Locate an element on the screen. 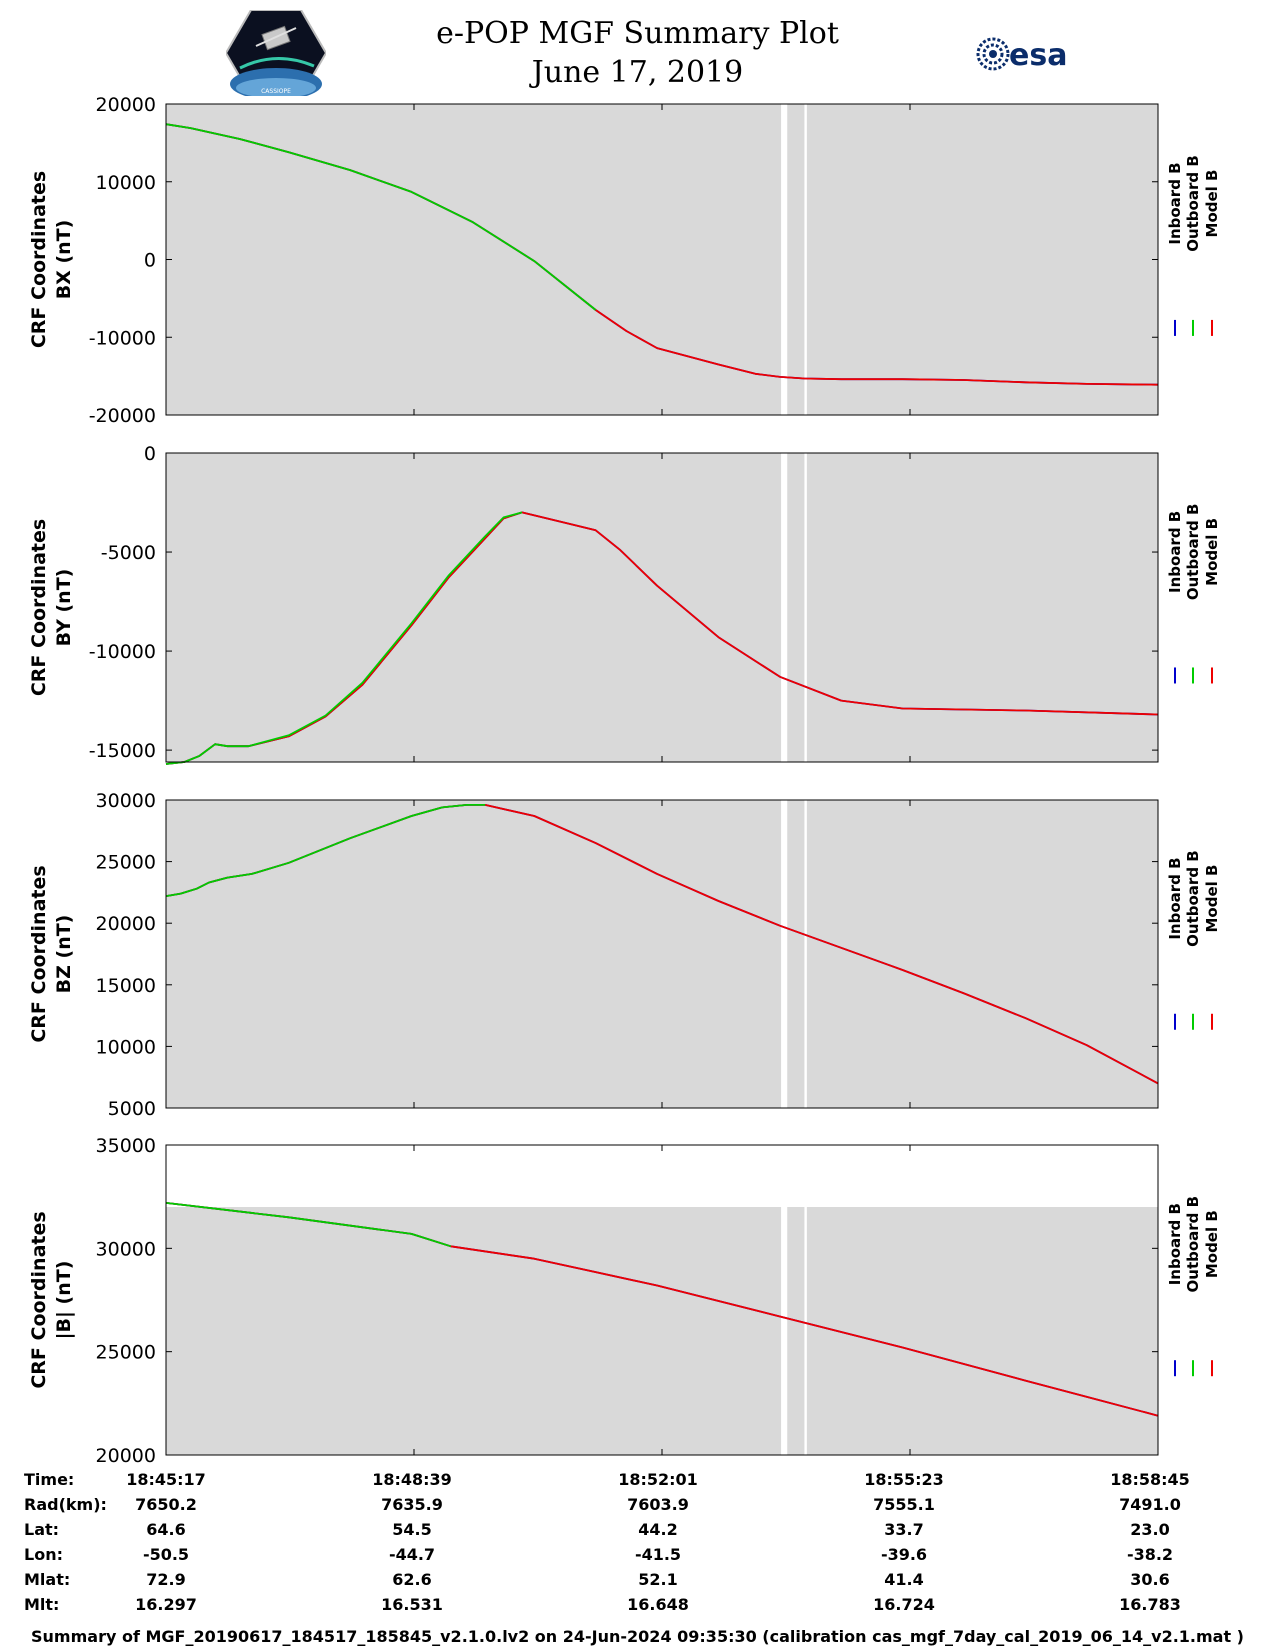  page-date: June 17, 2019 is located at coordinates (637, 72).